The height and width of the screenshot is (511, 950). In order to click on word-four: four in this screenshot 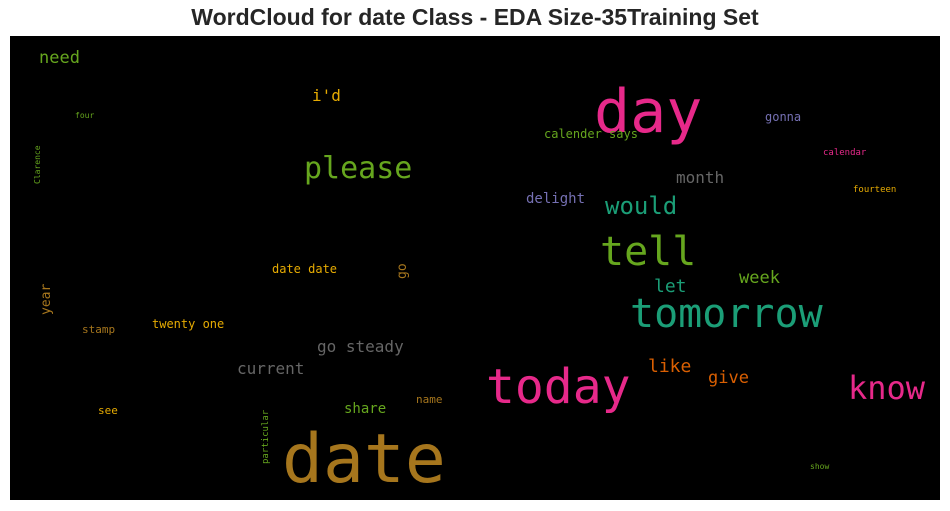, I will do `click(85, 115)`.